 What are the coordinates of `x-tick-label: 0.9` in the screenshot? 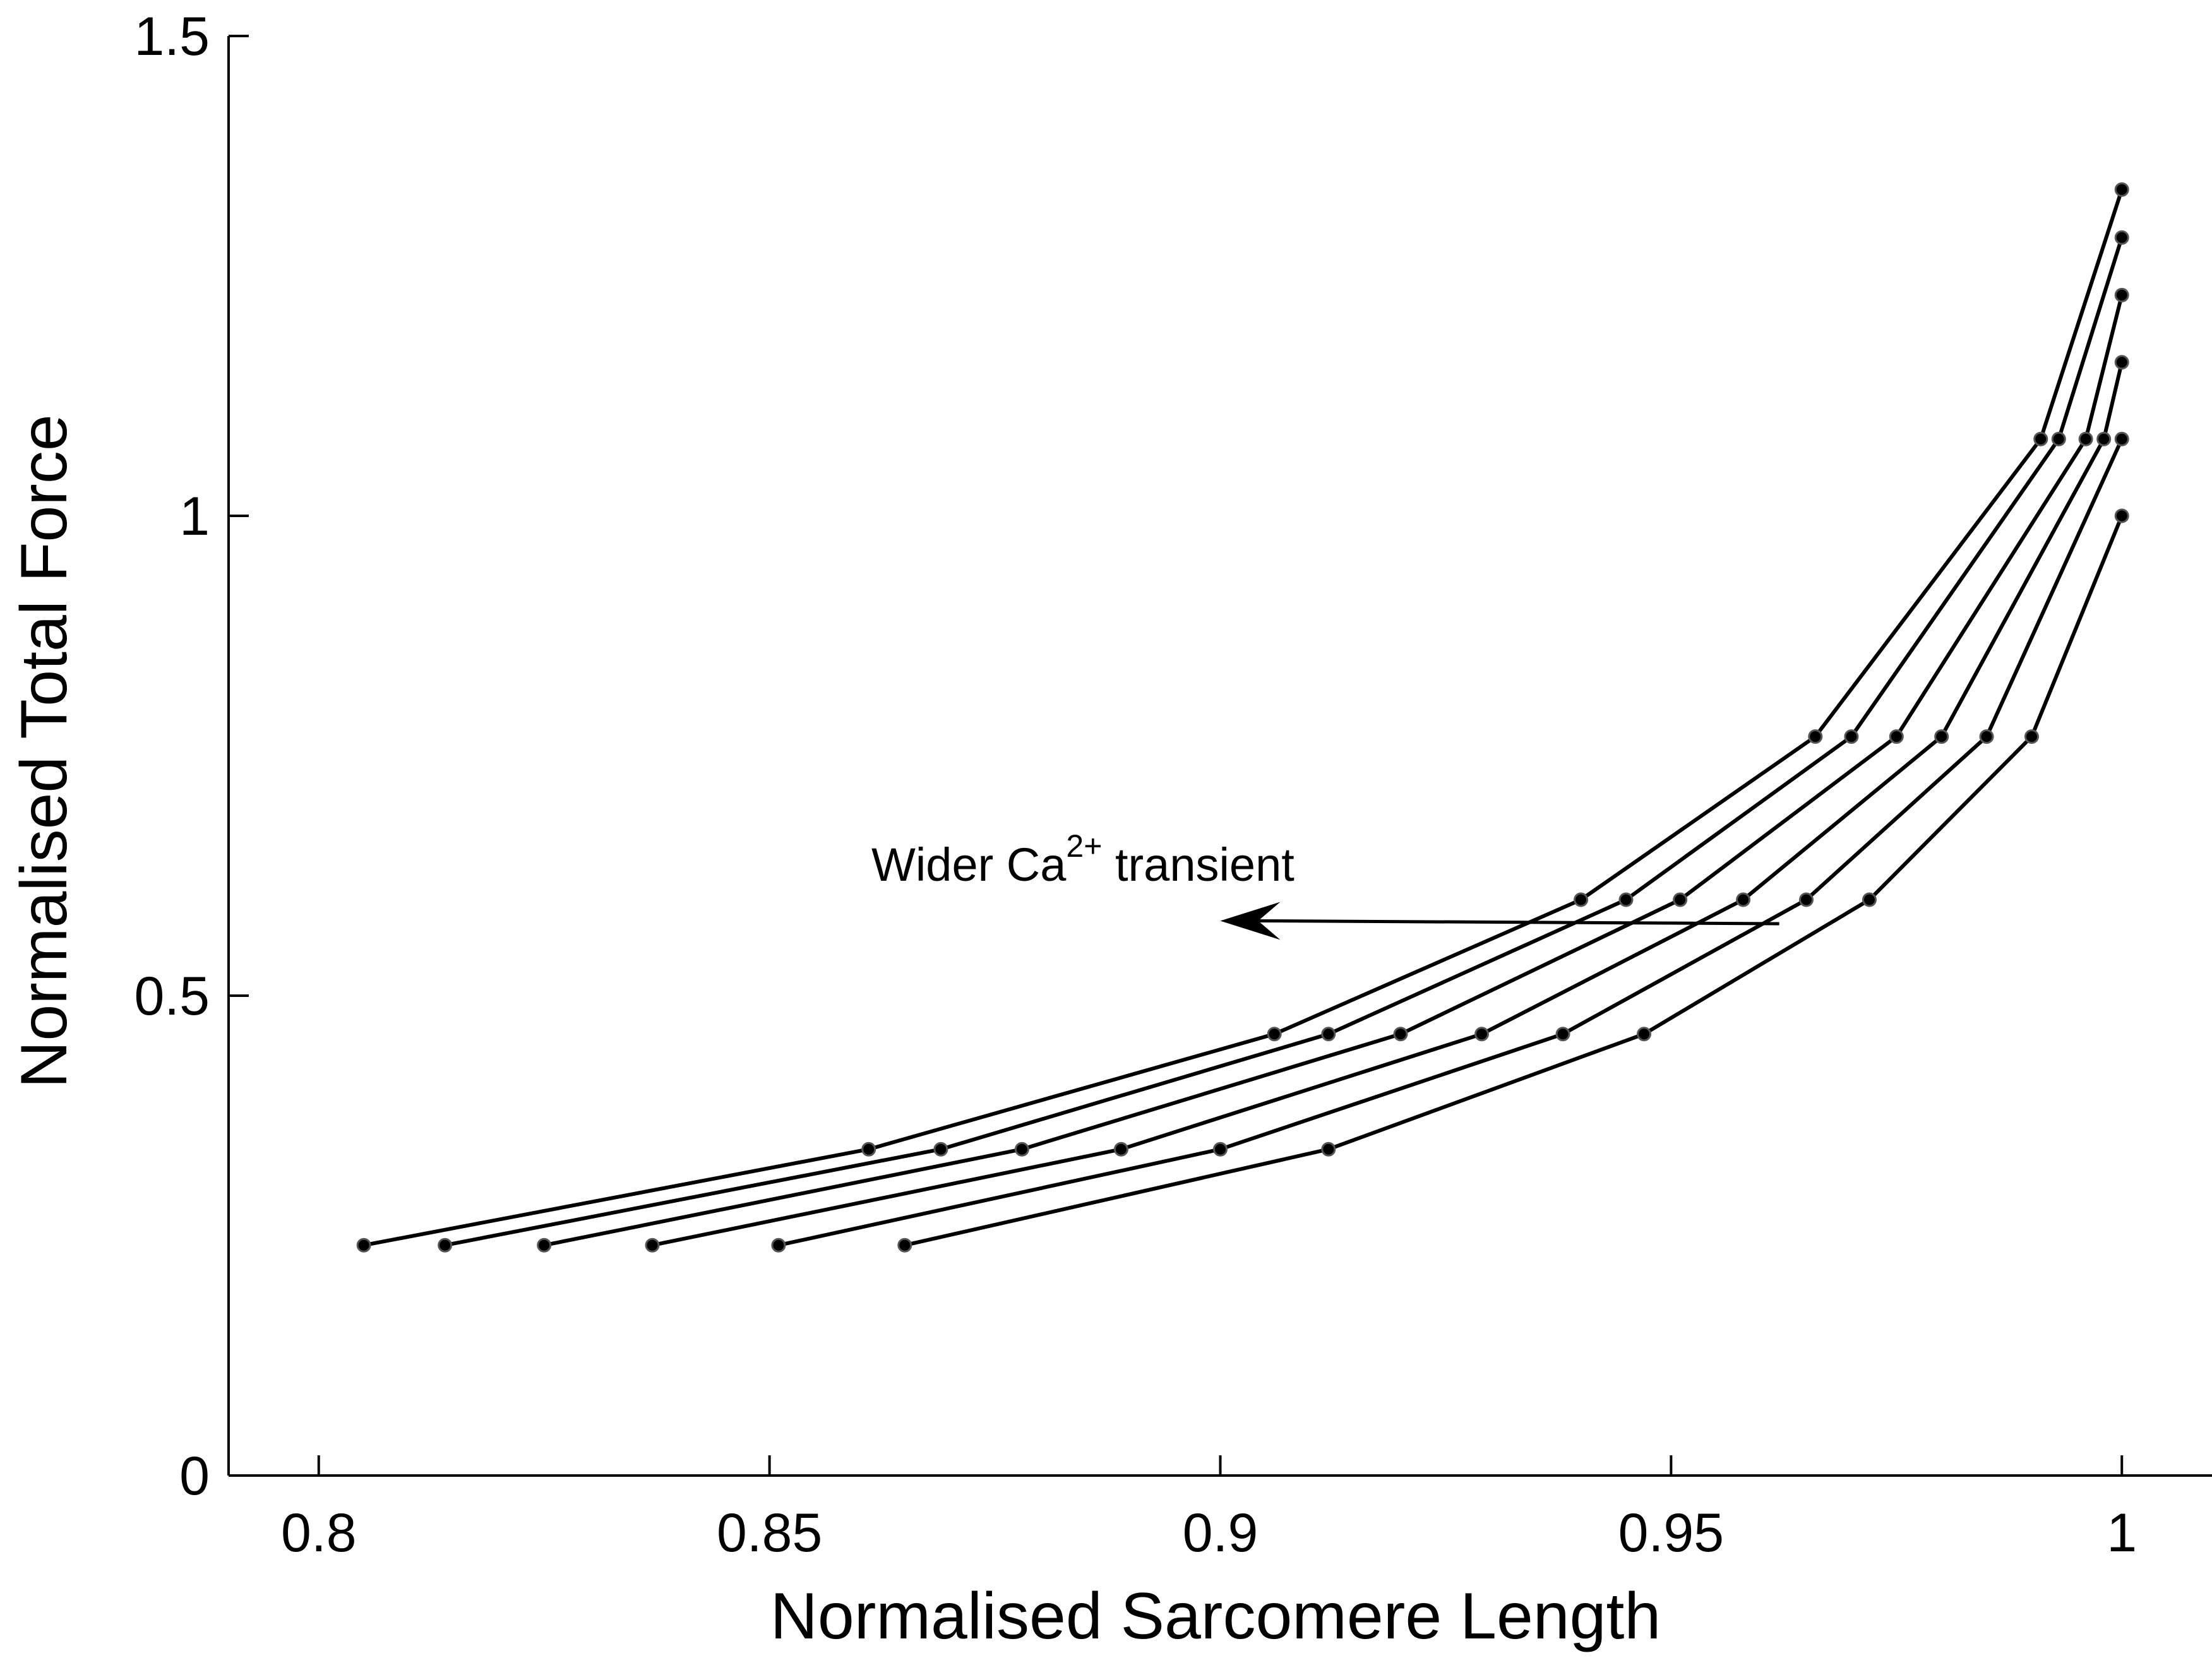 It's located at (1220, 1533).